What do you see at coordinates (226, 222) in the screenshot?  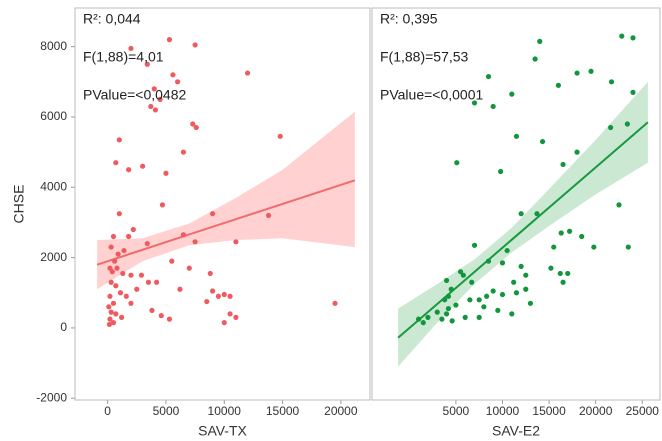 I see `fit-line` at bounding box center [226, 222].